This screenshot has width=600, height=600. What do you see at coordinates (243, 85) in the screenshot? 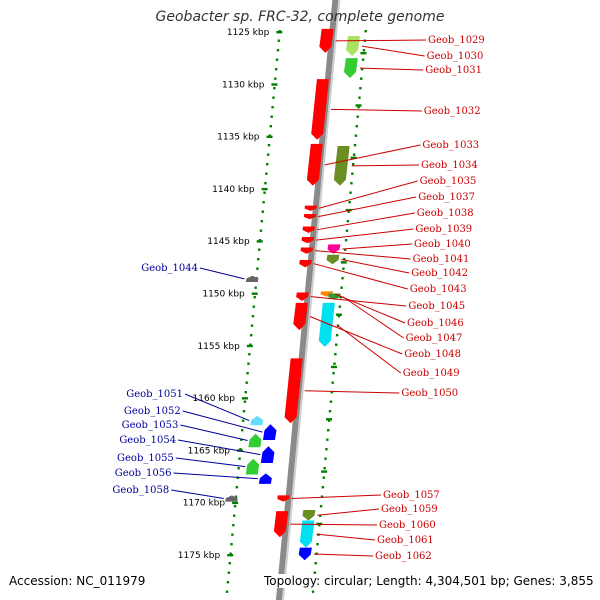
I see `kbp-tick-label: 1130 kbp` at bounding box center [243, 85].